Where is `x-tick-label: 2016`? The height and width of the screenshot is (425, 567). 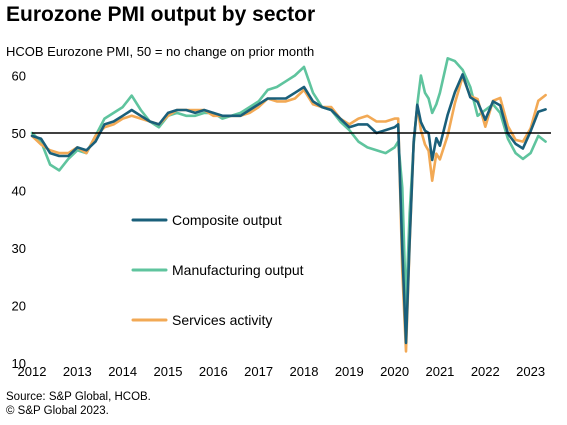 x-tick-label: 2016 is located at coordinates (213, 371).